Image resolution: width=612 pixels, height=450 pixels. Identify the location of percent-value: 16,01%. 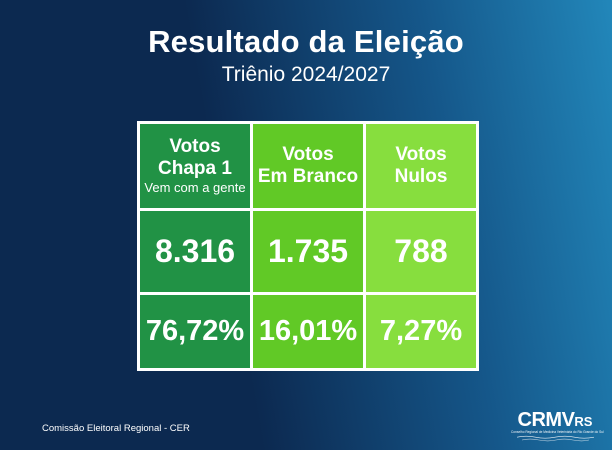
(308, 330).